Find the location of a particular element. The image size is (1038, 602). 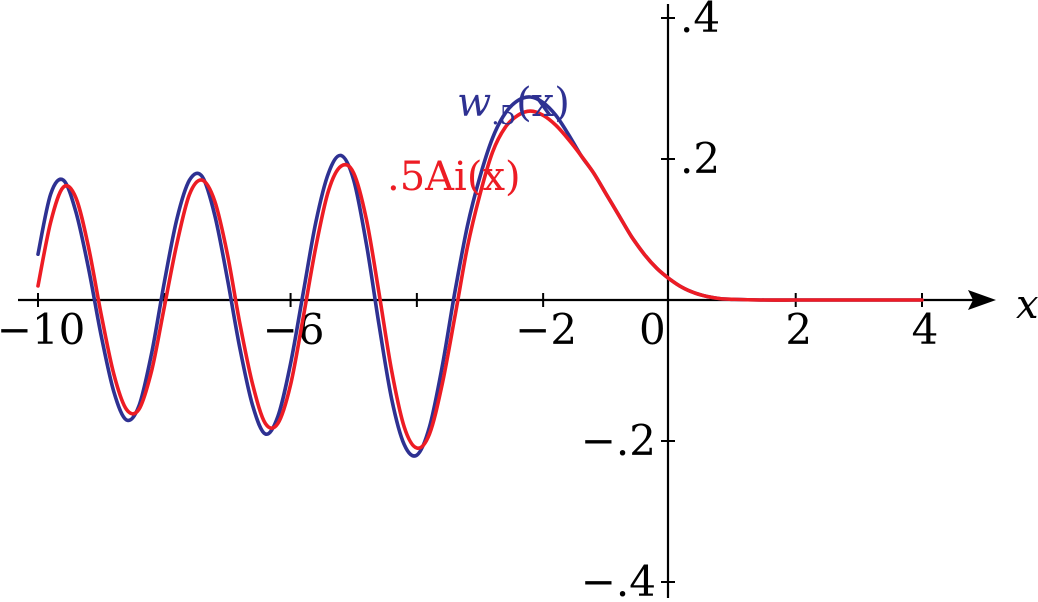

series-label-w-sub: .5 is located at coordinates (503, 116).